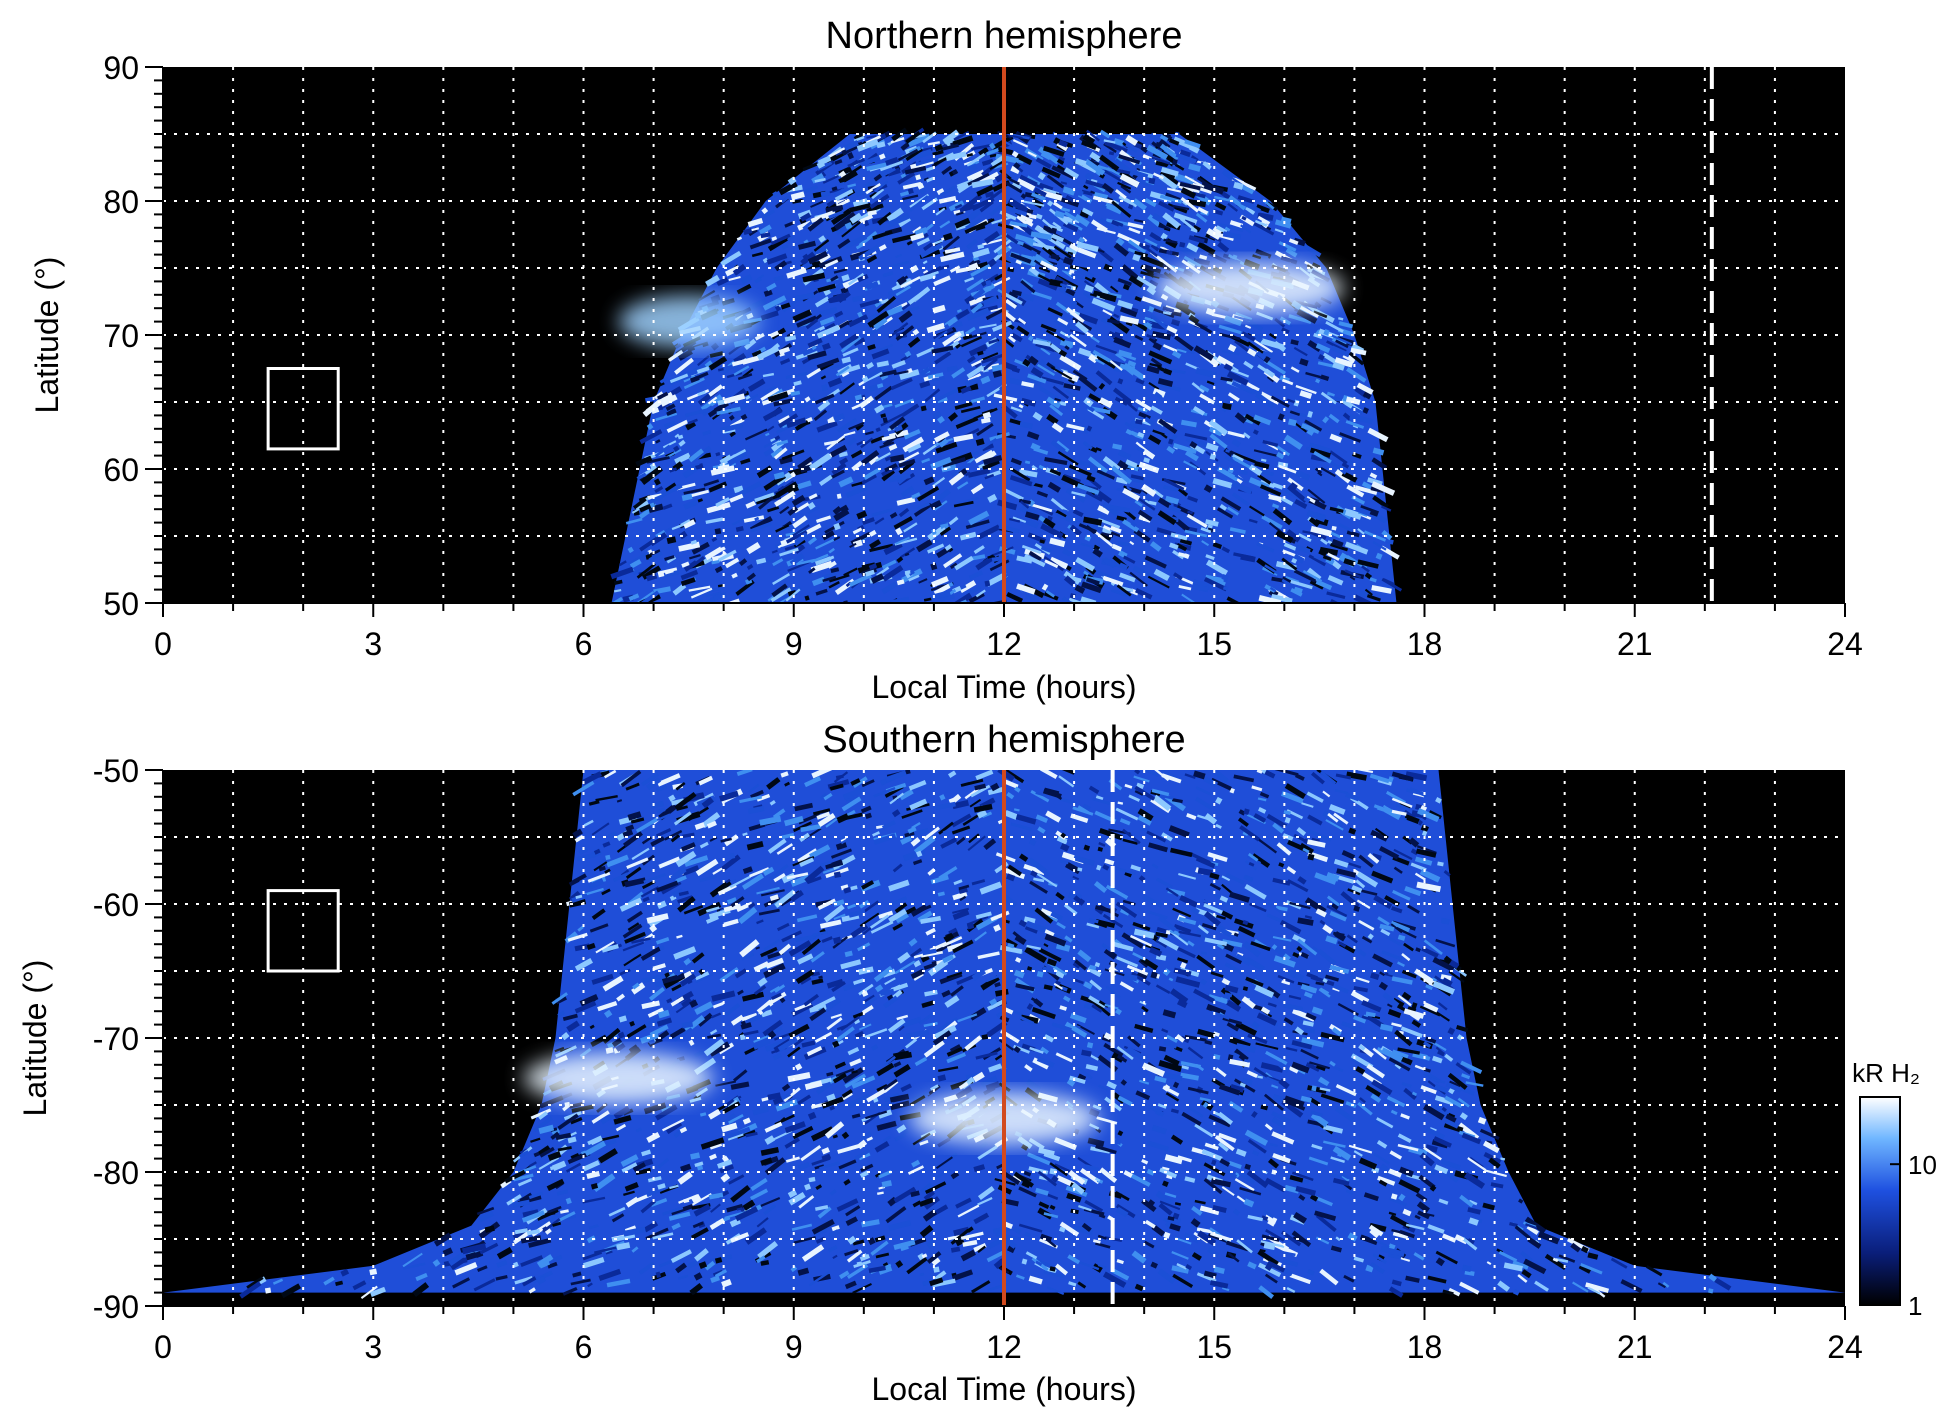 Image resolution: width=1950 pixels, height=1423 pixels. I want to click on north-xlabel: Local Time (hours), so click(1004, 687).